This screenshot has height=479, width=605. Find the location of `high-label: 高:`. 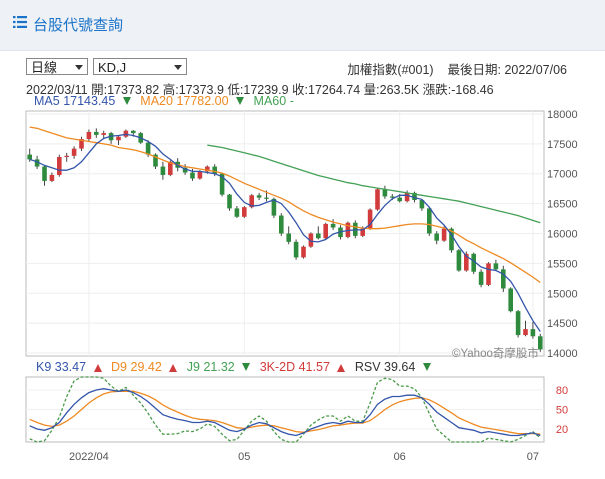

high-label: 高: is located at coordinates (170, 90).